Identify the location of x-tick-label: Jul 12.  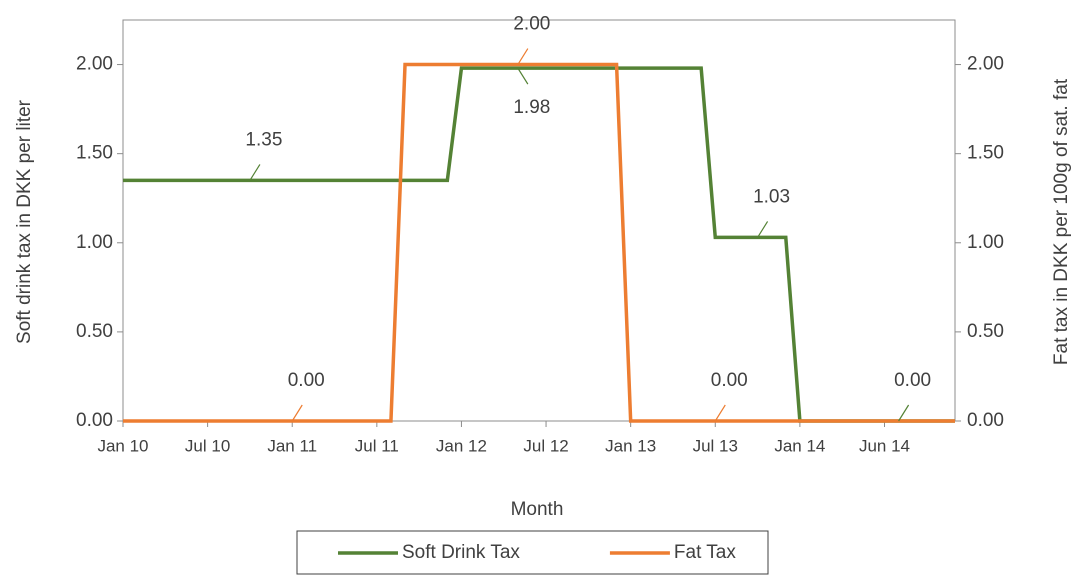
(545, 445).